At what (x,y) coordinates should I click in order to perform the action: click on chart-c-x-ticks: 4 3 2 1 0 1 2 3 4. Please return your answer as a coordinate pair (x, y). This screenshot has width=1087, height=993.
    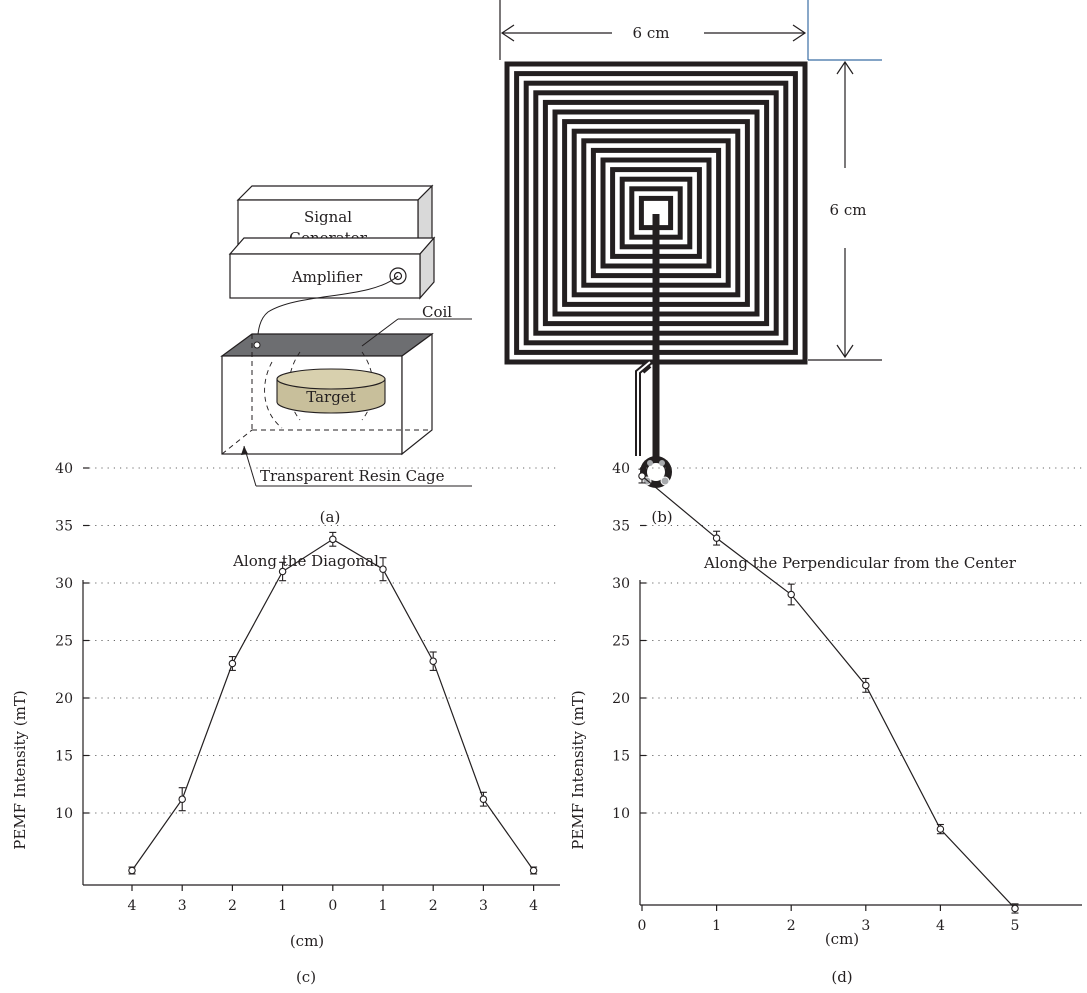
    Looking at the image, I should click on (333, 899).